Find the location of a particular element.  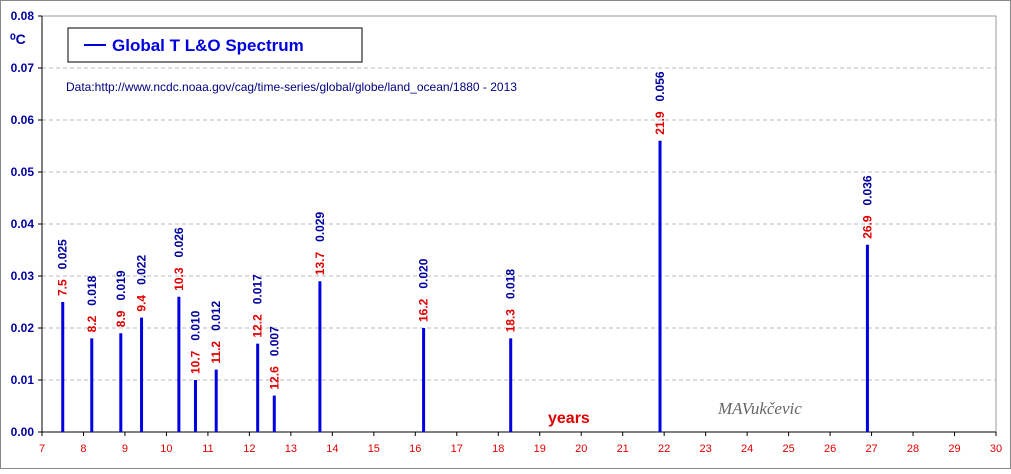

x-axis-label: years is located at coordinates (569, 418).